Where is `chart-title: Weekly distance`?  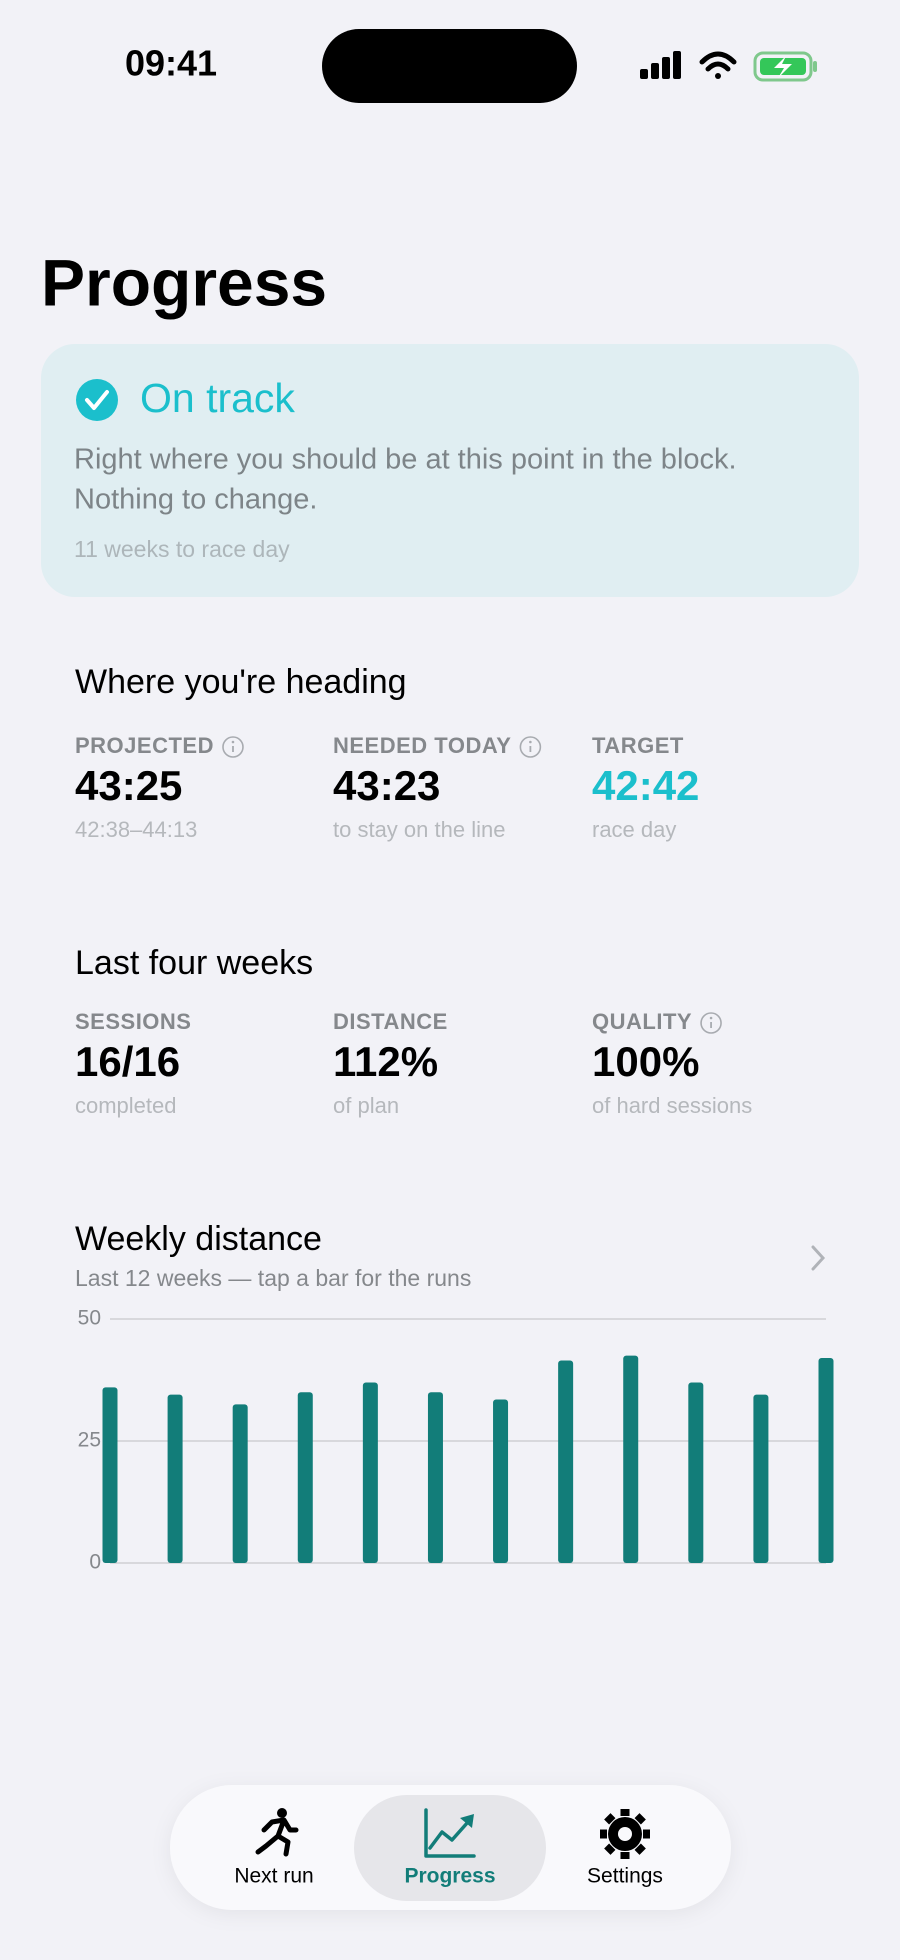
chart-title: Weekly distance is located at coordinates (198, 1239).